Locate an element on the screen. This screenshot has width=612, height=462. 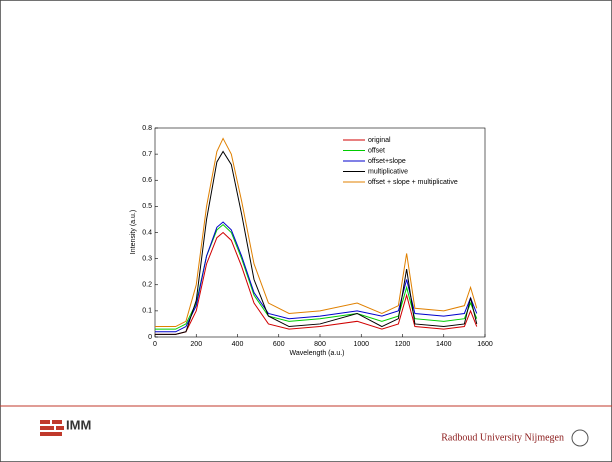
x-tick-label: 1400 is located at coordinates (444, 344).